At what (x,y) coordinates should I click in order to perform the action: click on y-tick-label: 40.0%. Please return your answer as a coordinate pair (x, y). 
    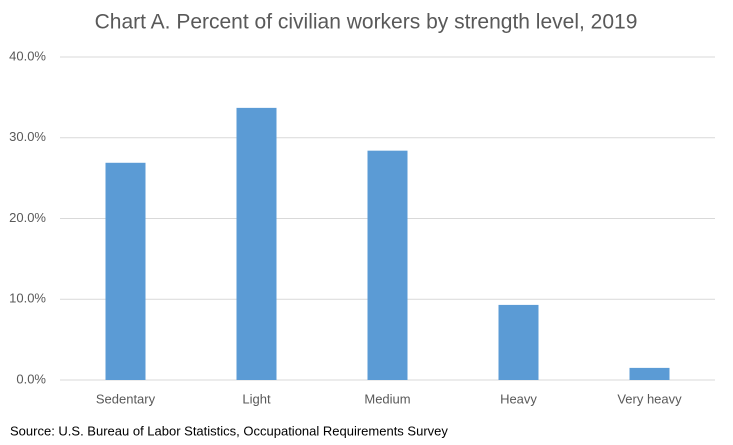
    Looking at the image, I should click on (27, 55).